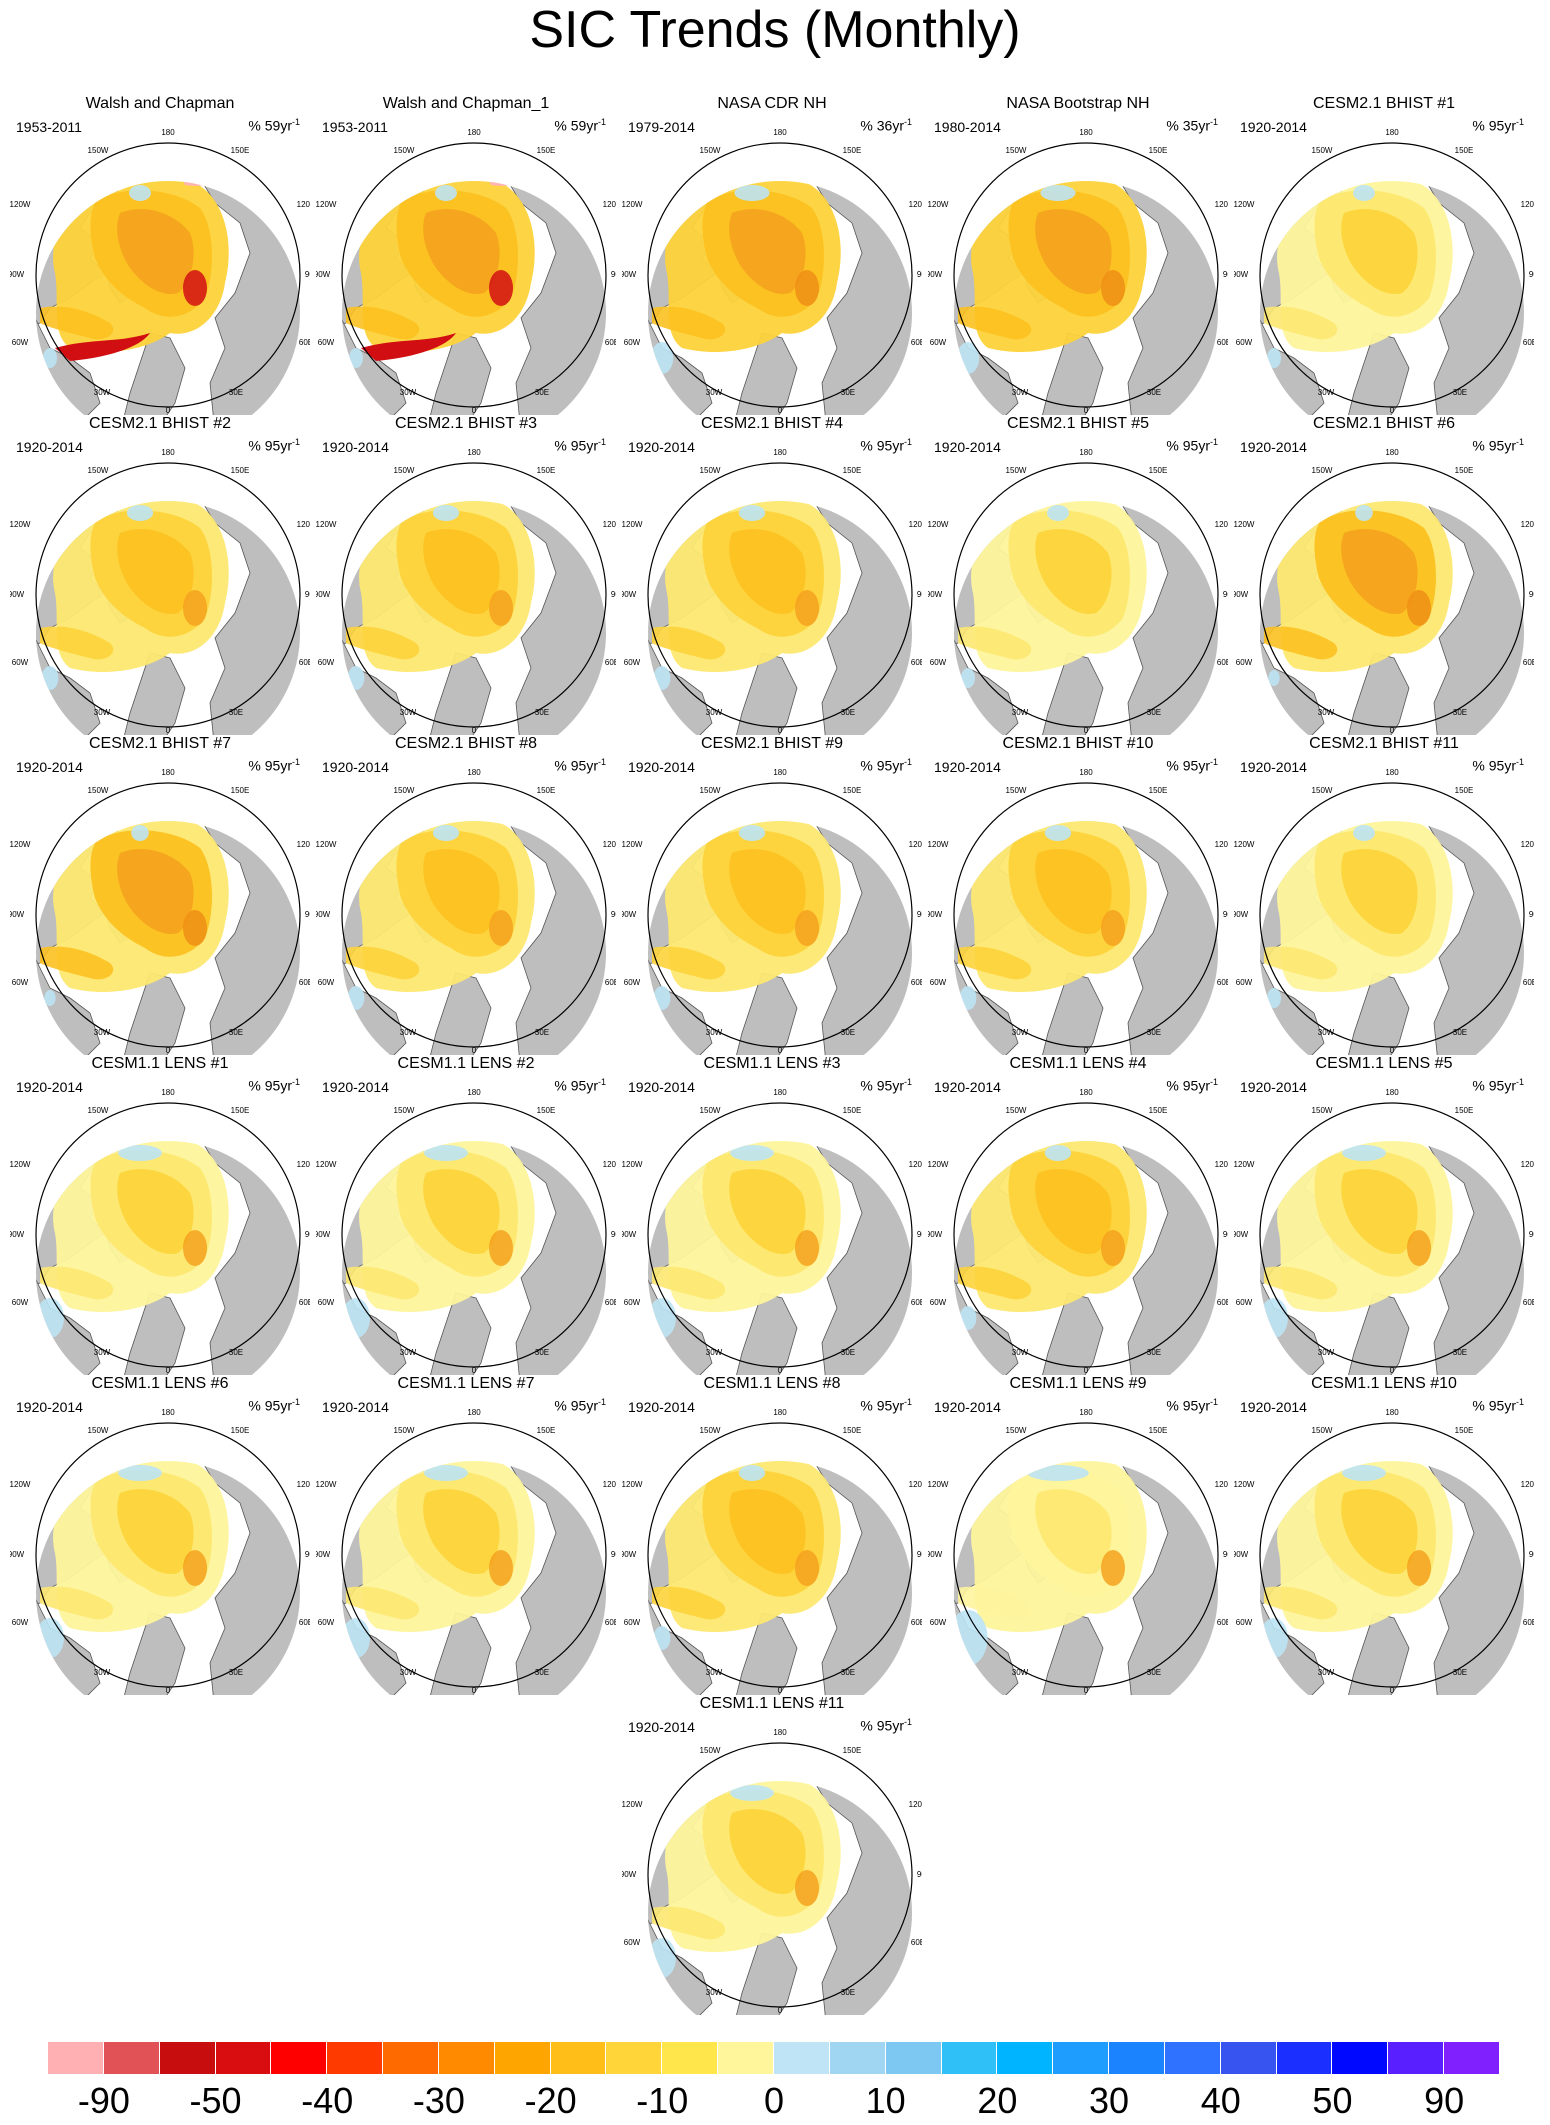 The height and width of the screenshot is (2125, 1550). What do you see at coordinates (997, 2100) in the screenshot?
I see `colorbar-tick-label: 20` at bounding box center [997, 2100].